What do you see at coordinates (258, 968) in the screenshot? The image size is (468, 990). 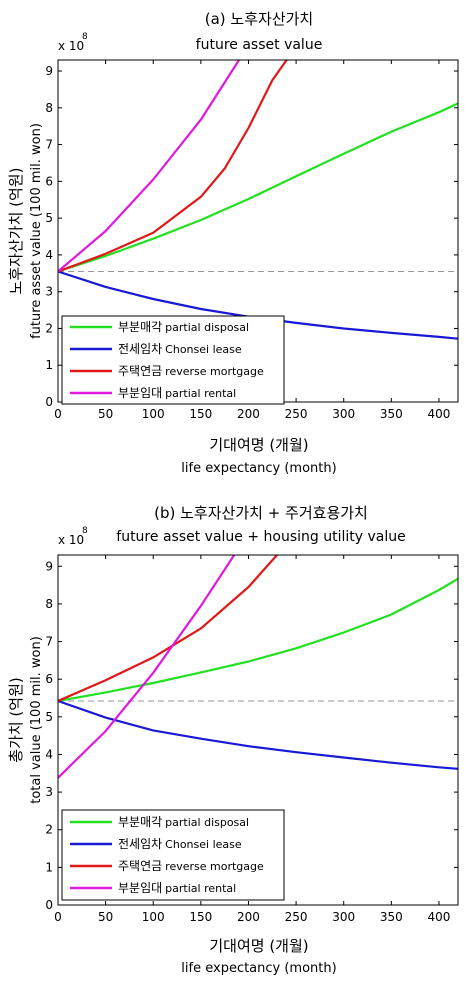 I see `chart-b-xlabel-en: life expectancy (month)` at bounding box center [258, 968].